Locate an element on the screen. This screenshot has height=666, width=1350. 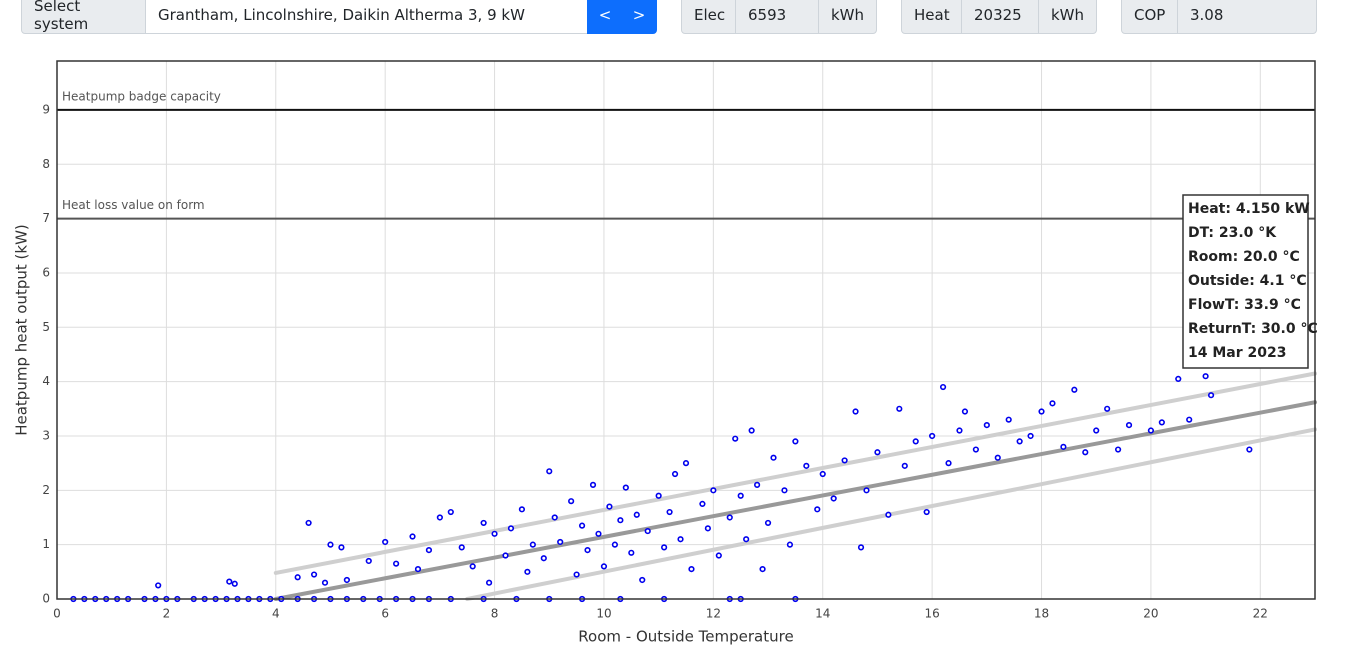
y-tick-label: 9 is located at coordinates (46, 109).